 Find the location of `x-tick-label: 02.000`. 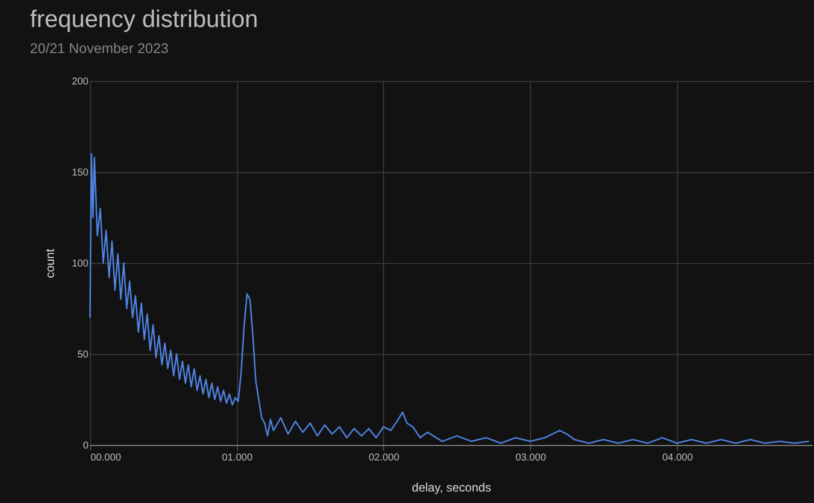

x-tick-label: 02.000 is located at coordinates (384, 458).